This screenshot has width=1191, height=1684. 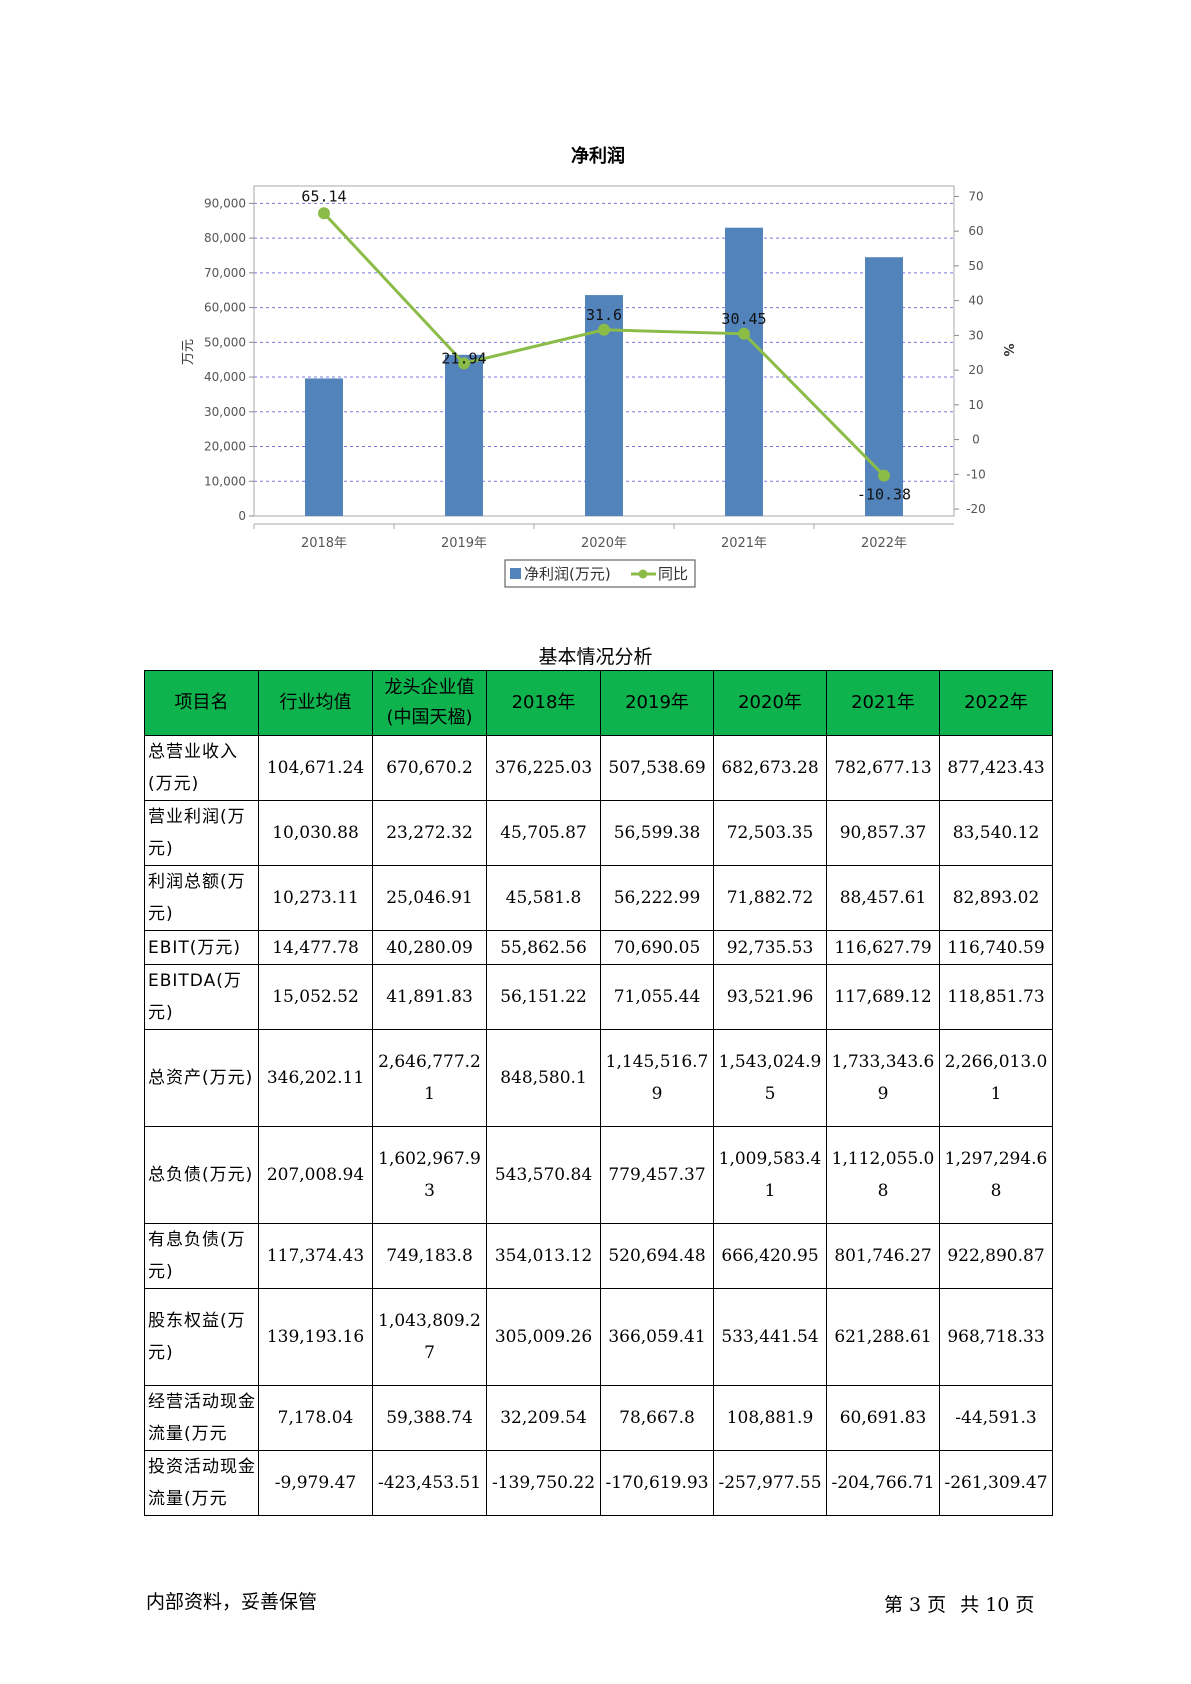 What do you see at coordinates (975, 335) in the screenshot?
I see `right-tick-label: 30` at bounding box center [975, 335].